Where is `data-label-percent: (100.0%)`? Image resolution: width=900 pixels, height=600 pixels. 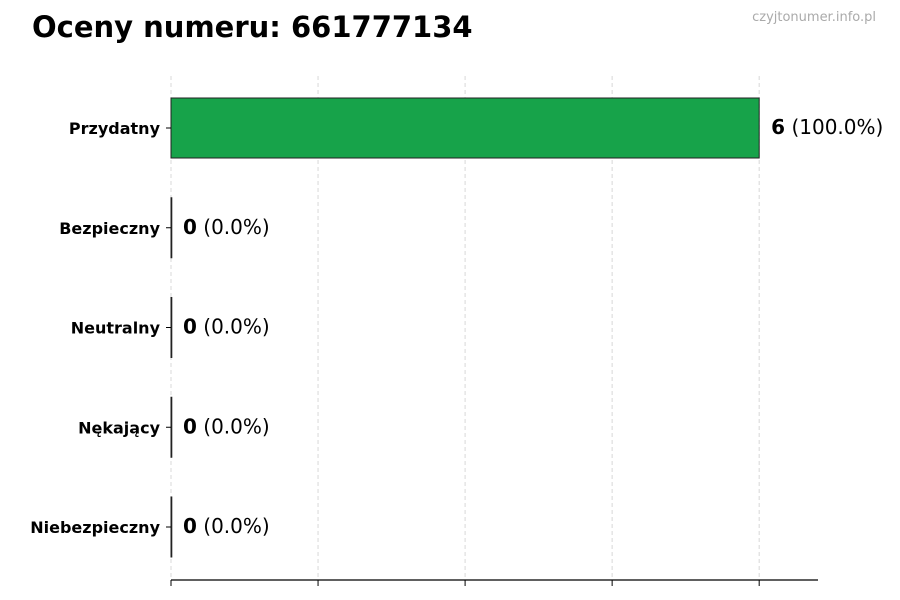
data-label-percent: (100.0%) is located at coordinates (834, 127).